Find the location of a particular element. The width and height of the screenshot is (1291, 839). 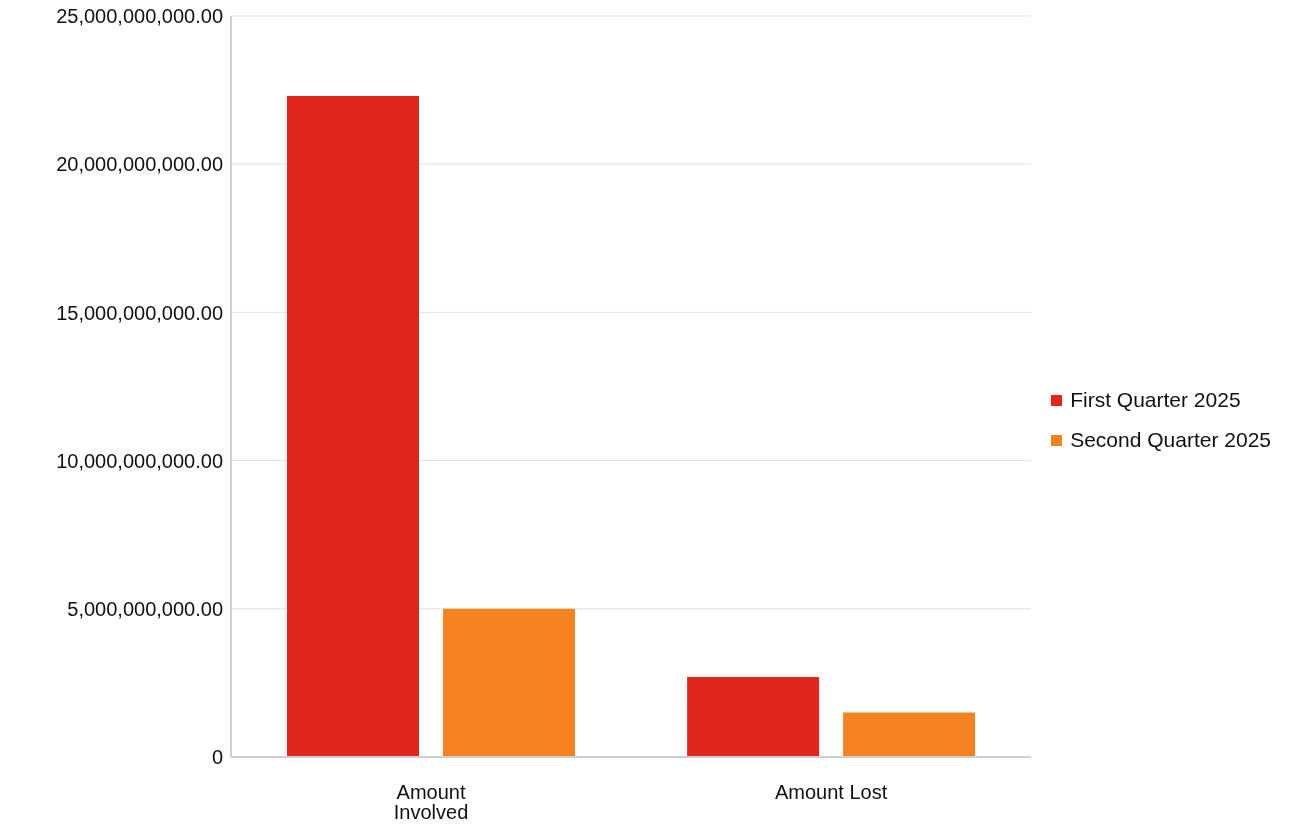

y-tick-label: 10,000,000,000.00 is located at coordinates (139, 460).